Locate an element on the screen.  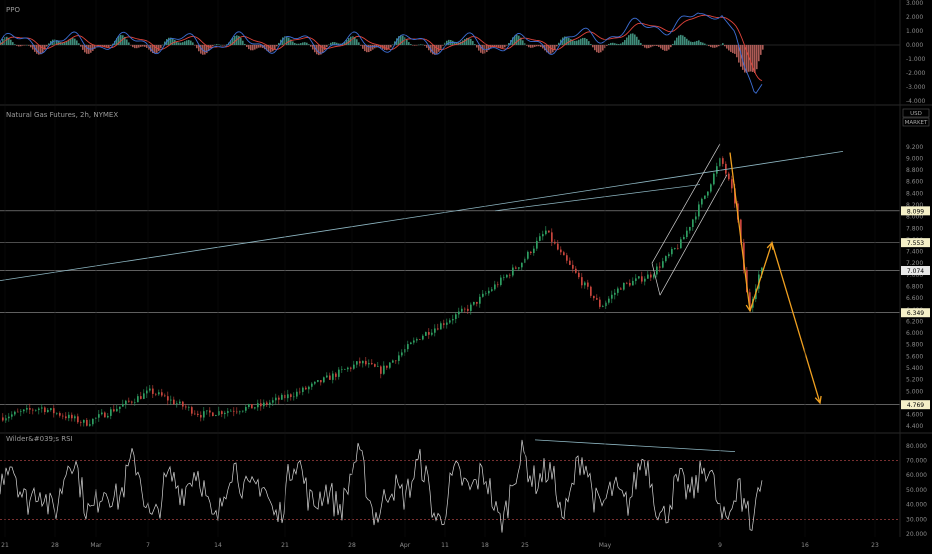
ppo-tick-label: -2.000 is located at coordinates (916, 73).